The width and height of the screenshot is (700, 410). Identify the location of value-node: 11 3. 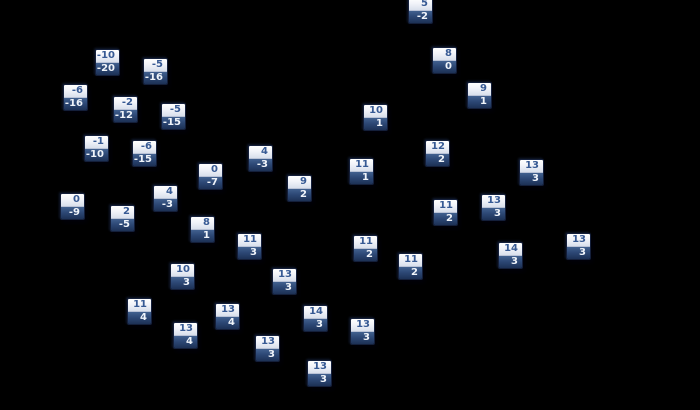
(249, 246).